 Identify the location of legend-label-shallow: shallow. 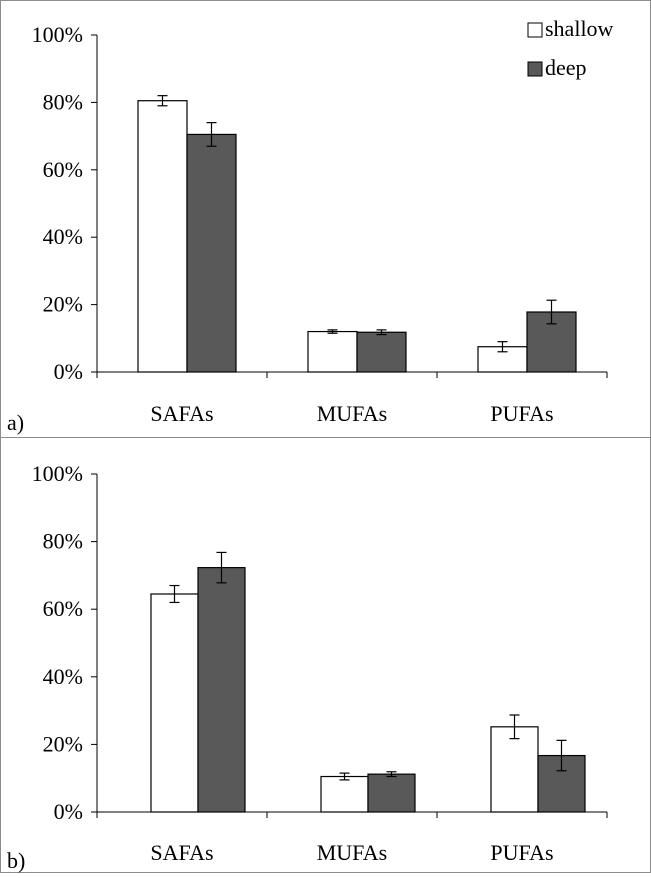
(579, 28).